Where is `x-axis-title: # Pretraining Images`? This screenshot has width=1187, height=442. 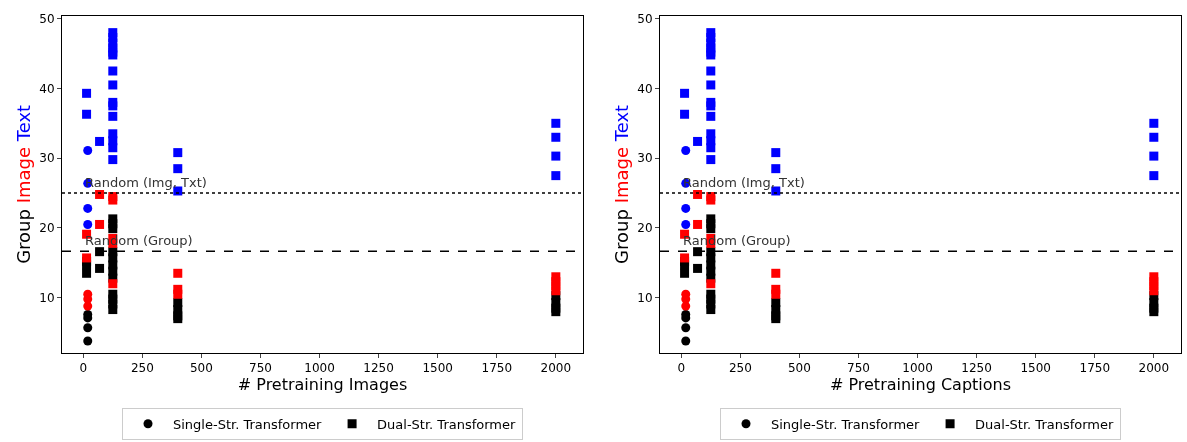 x-axis-title: # Pretraining Images is located at coordinates (322, 385).